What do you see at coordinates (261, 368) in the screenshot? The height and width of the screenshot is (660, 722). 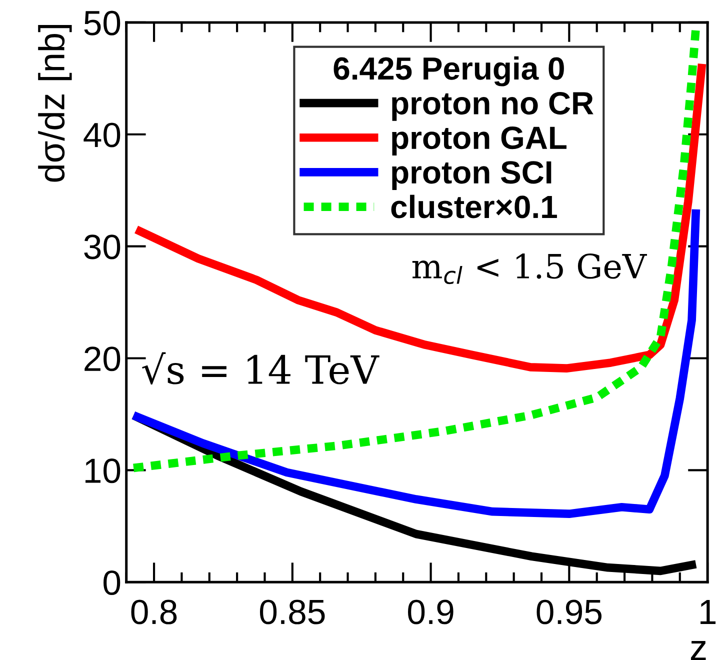 I see `annotation: √s = 14 TeV` at bounding box center [261, 368].